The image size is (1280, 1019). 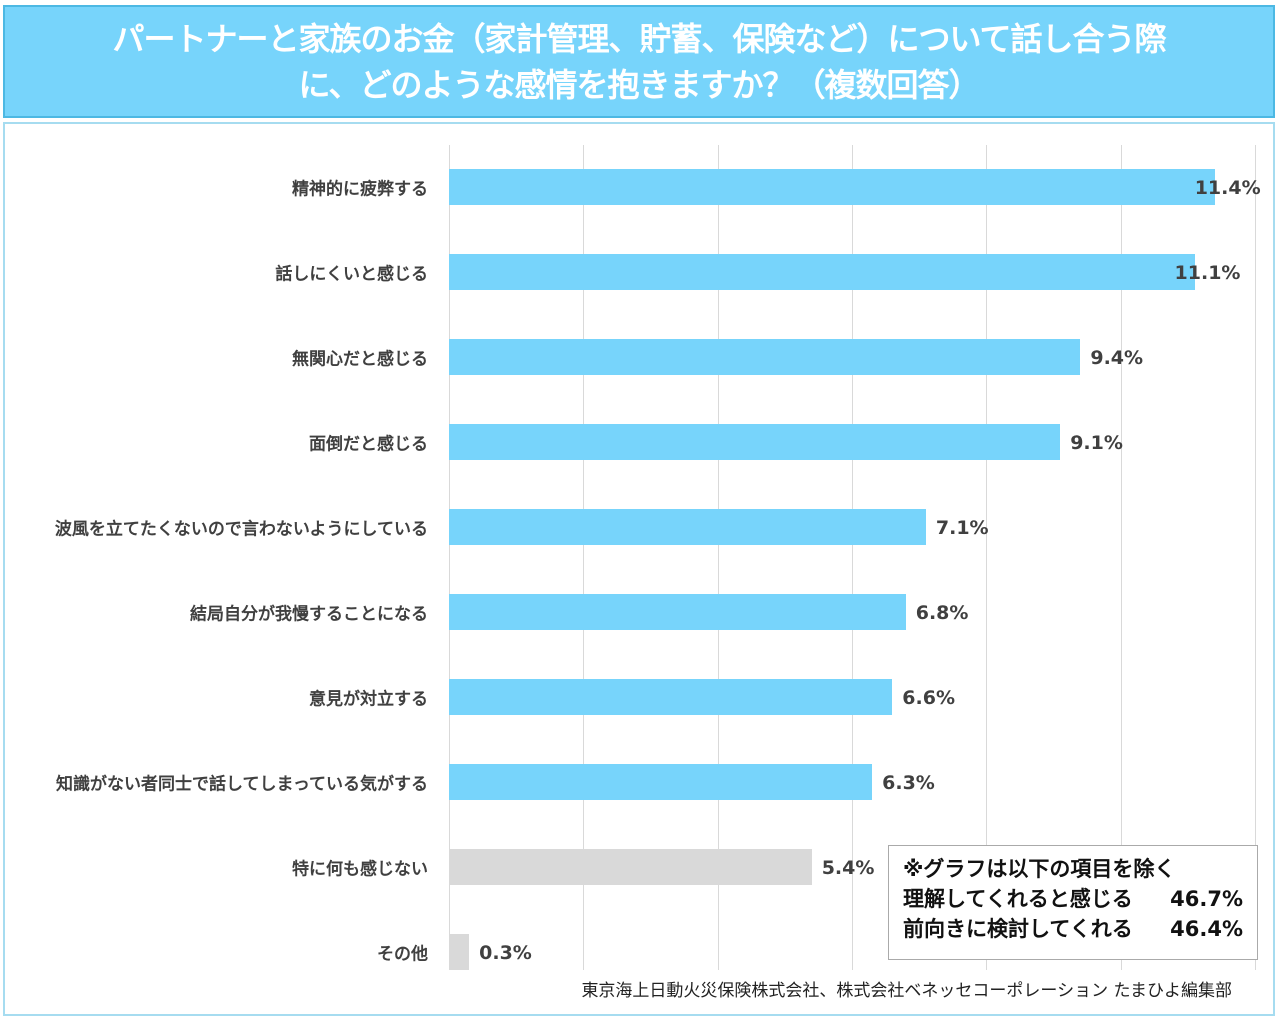 I want to click on category-label: 話しにくいと感じる, so click(x=351, y=274).